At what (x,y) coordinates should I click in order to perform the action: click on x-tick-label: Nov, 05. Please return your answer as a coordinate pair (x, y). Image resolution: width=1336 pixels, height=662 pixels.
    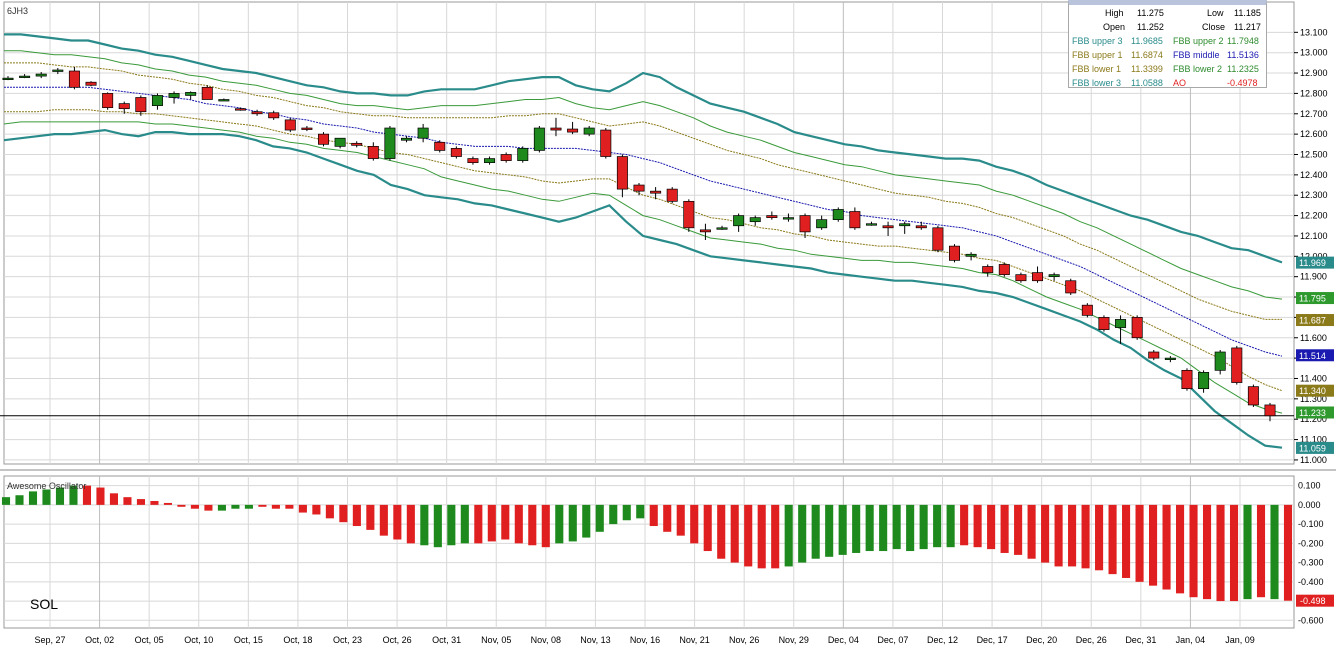
    Looking at the image, I should click on (496, 640).